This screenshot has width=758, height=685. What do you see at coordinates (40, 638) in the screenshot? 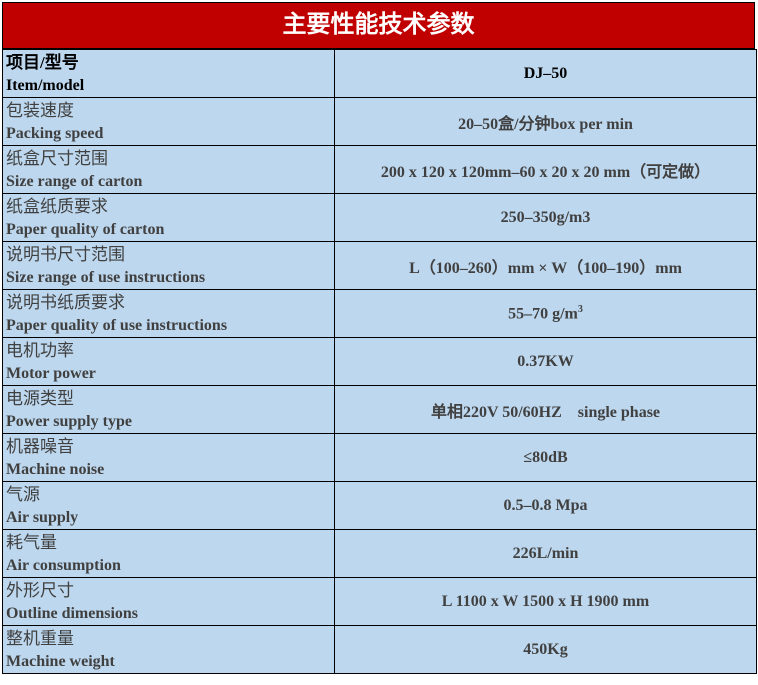
I see `row-label-cn: 整机重量` at bounding box center [40, 638].